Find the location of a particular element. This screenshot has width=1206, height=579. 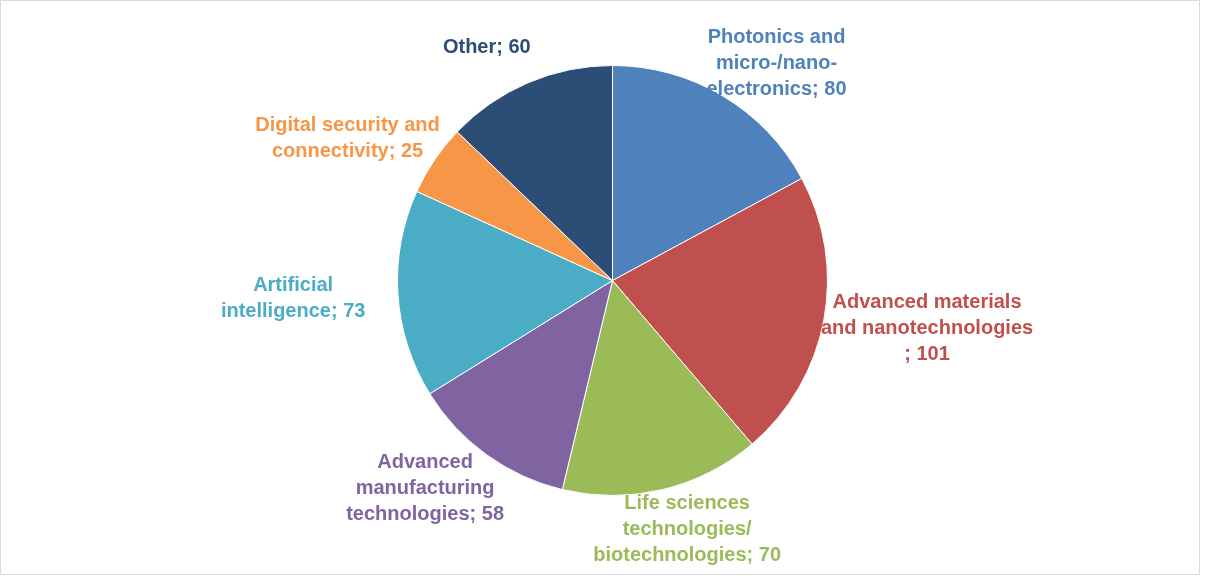

slice-label: Other; 60 is located at coordinates (486, 45).